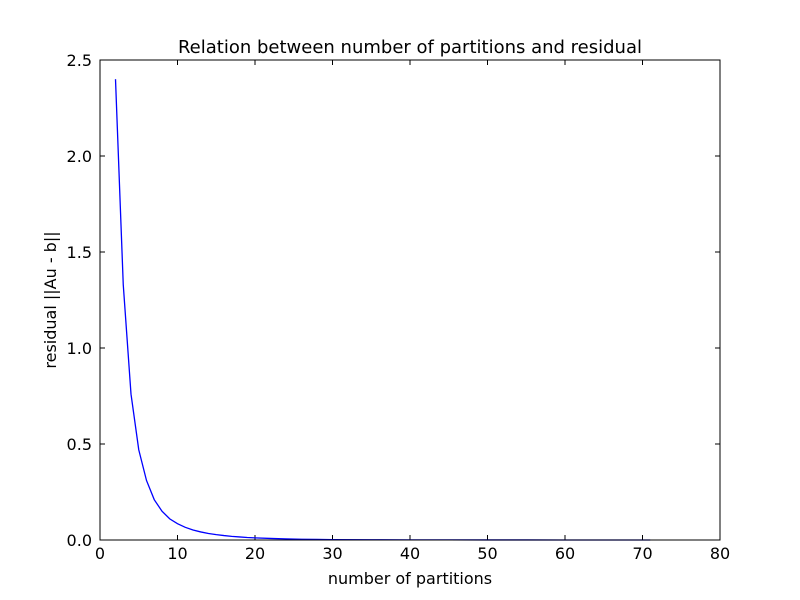 The width and height of the screenshot is (800, 600). I want to click on x-tick-label: 0, so click(100, 553).